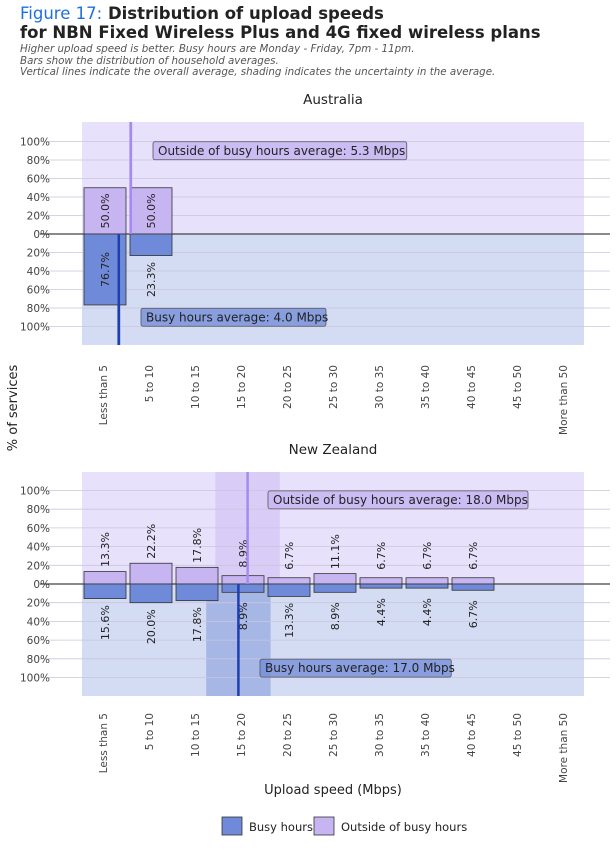 The width and height of the screenshot is (616, 850). I want to click on bar-value-label: 20.0%, so click(151, 626).